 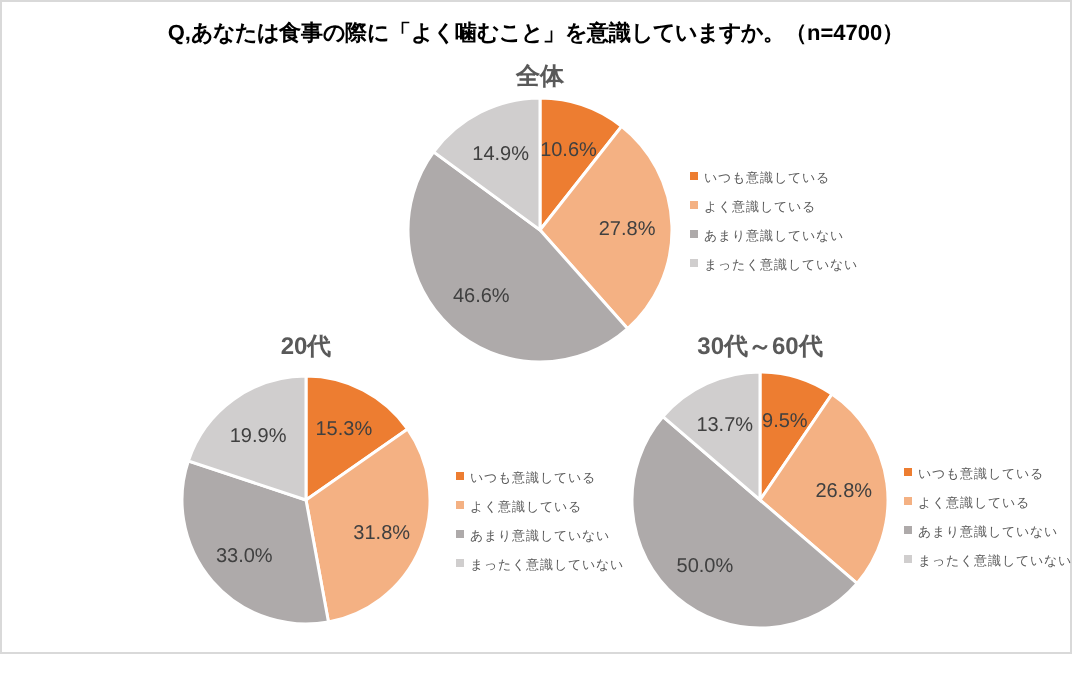 What do you see at coordinates (244, 556) in the screenshot?
I see `data-label: 33.0%` at bounding box center [244, 556].